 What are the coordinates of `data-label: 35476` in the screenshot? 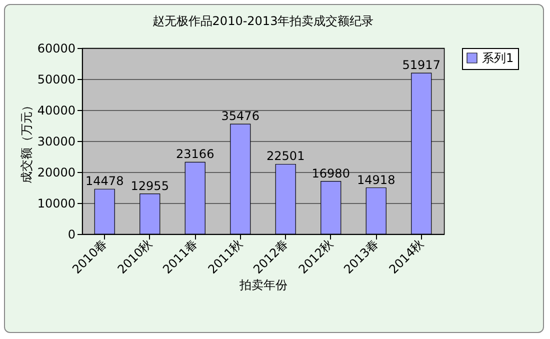 It's located at (240, 116).